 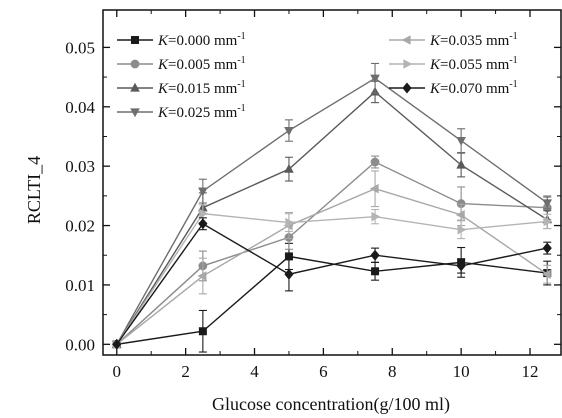 I want to click on x-tick-label: 6, so click(x=323, y=371).